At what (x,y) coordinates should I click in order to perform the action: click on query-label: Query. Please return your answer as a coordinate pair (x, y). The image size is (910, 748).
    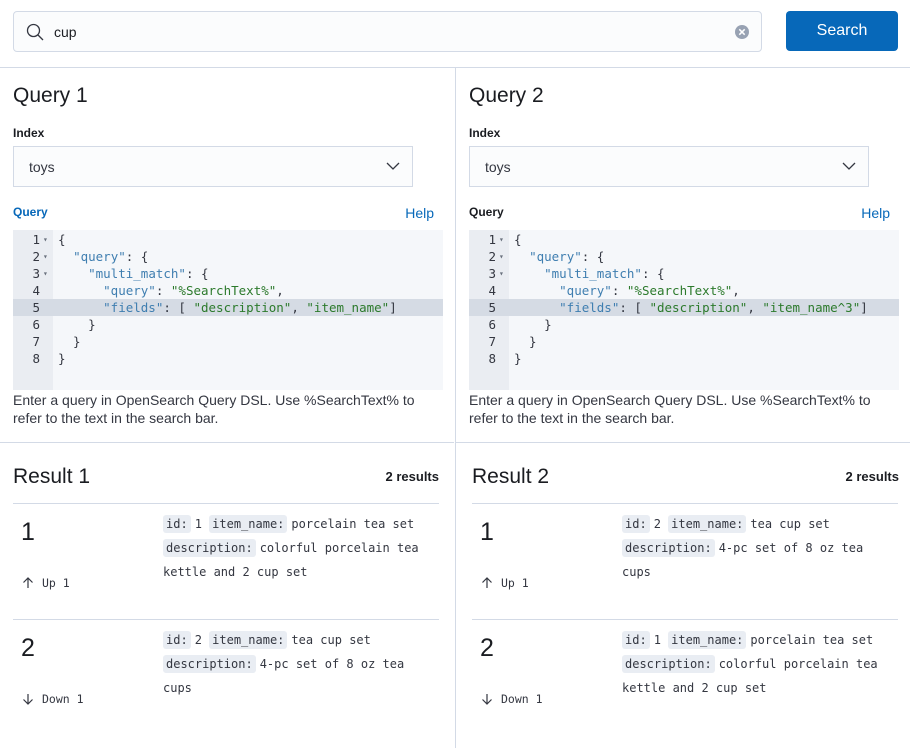
    Looking at the image, I should click on (30, 212).